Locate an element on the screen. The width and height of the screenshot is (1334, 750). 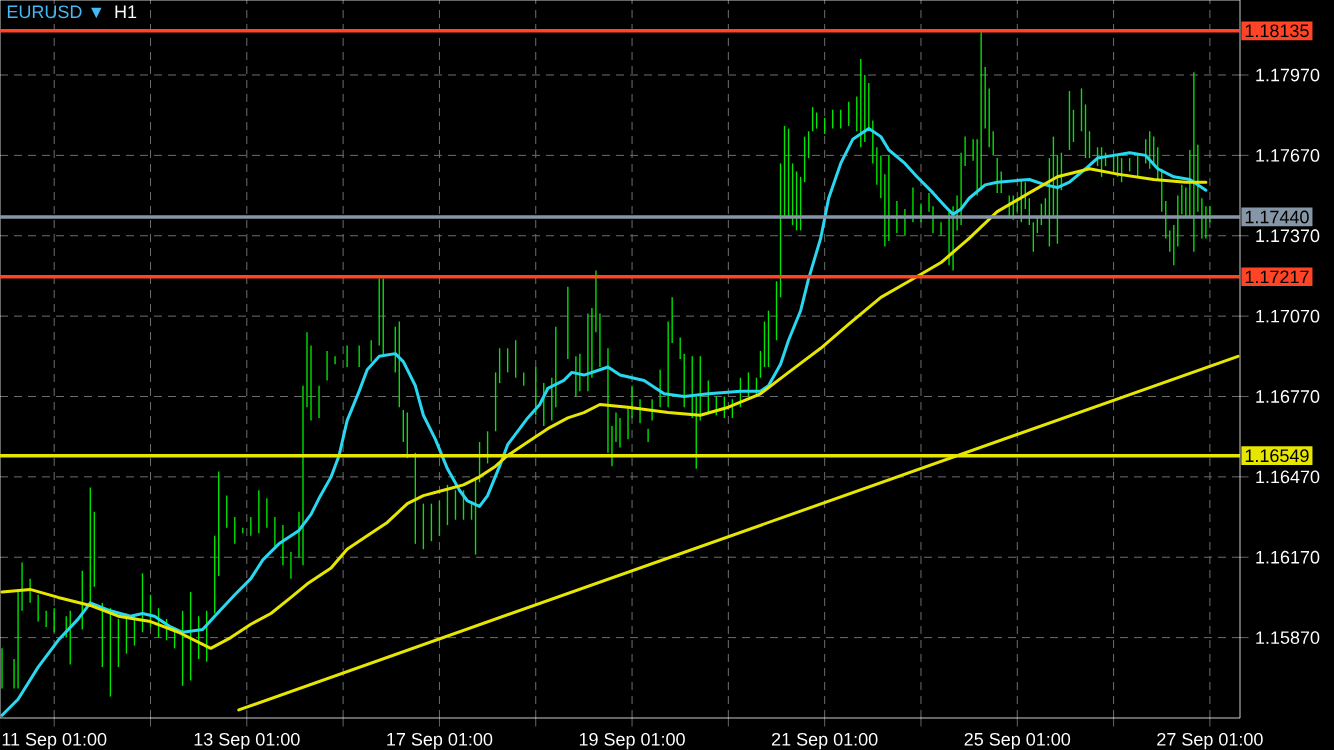
ref-line-label: 1.17217 is located at coordinates (1277, 277).